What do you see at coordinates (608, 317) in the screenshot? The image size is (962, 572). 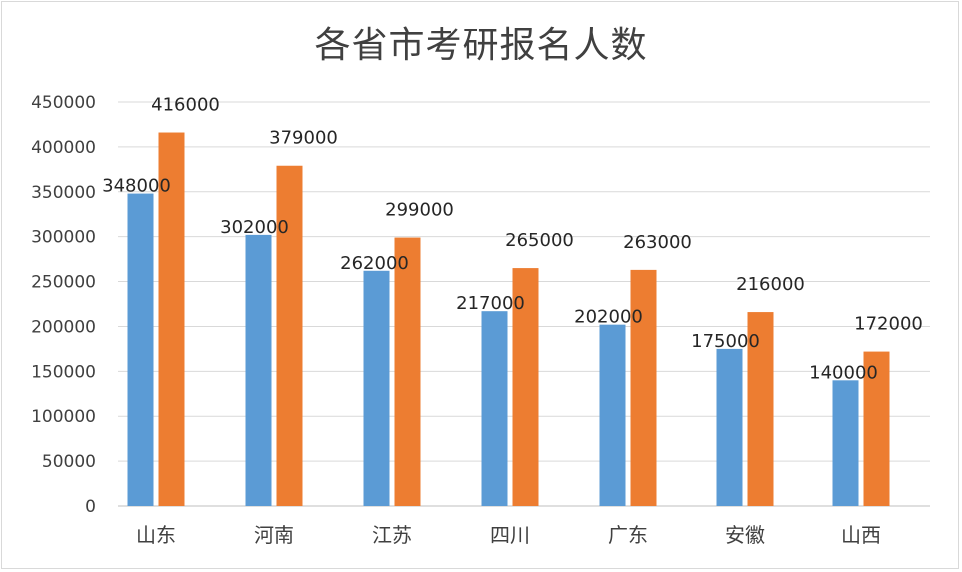 I see `data-label: 202000` at bounding box center [608, 317].